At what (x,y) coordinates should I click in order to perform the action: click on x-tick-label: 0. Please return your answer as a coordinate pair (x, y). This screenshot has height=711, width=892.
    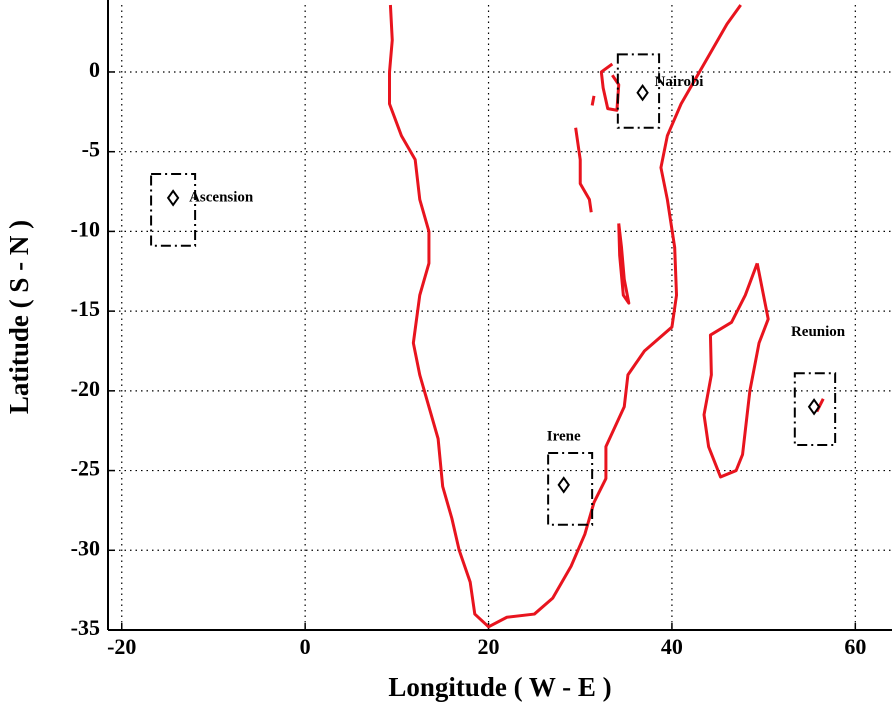
    Looking at the image, I should click on (305, 646).